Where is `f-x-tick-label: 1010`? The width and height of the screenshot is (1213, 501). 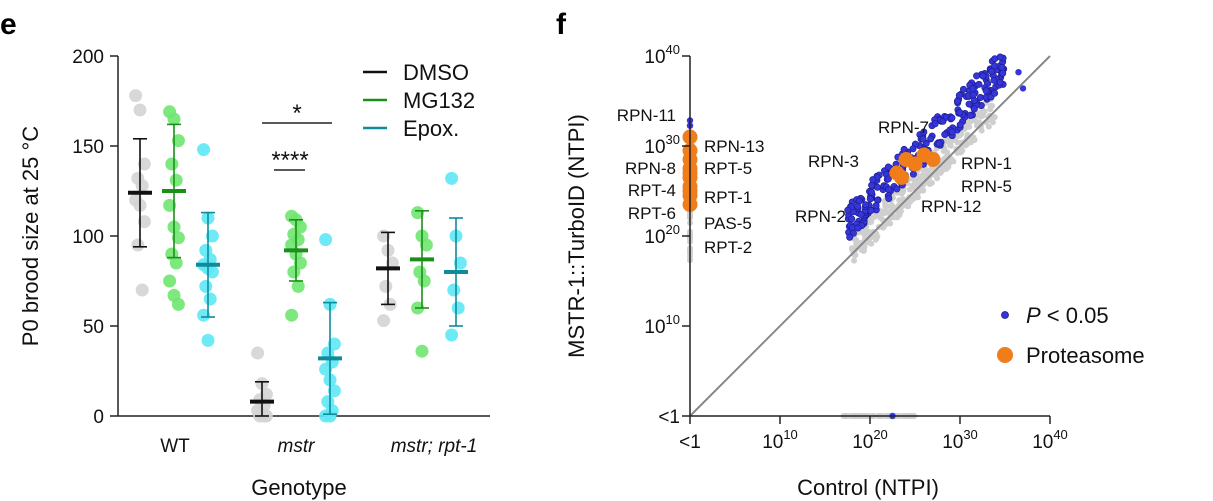
f-x-tick-label: 1010 is located at coordinates (780, 440).